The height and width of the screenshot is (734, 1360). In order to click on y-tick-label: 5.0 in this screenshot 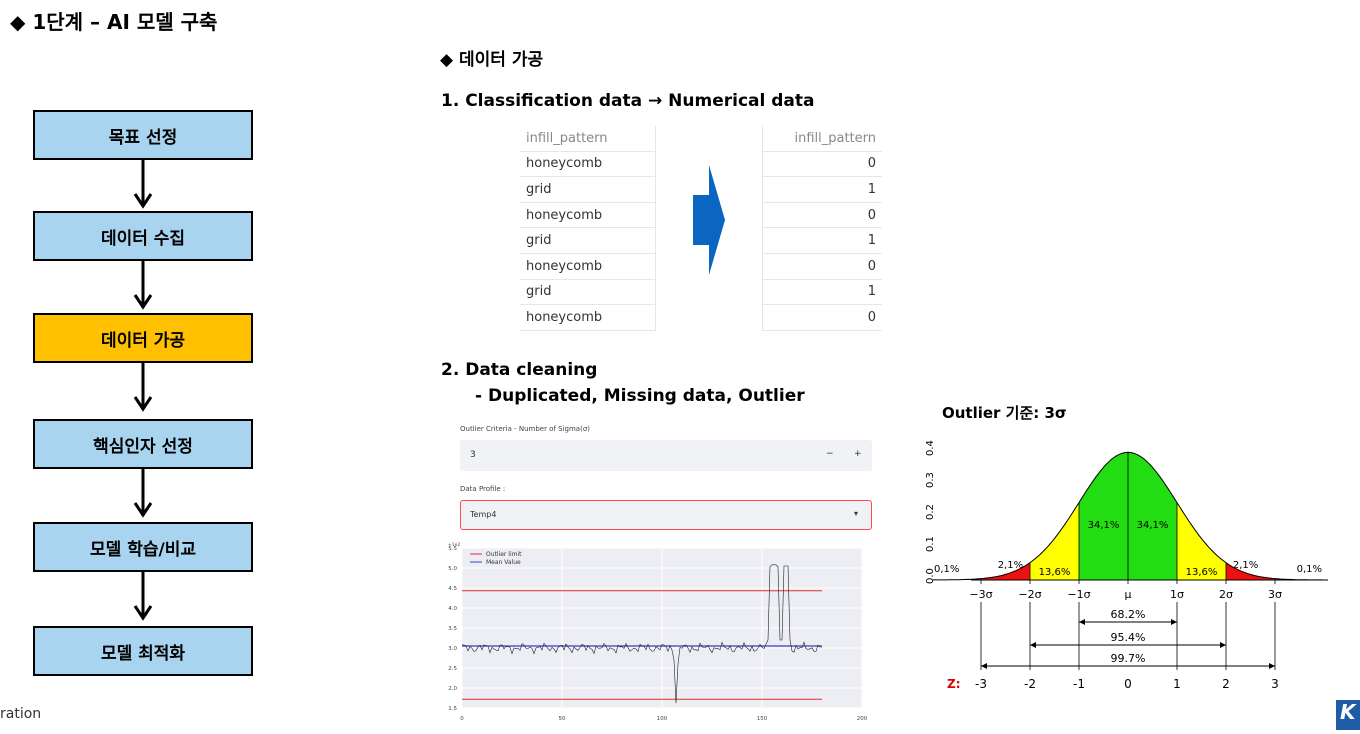, I will do `click(452, 569)`.